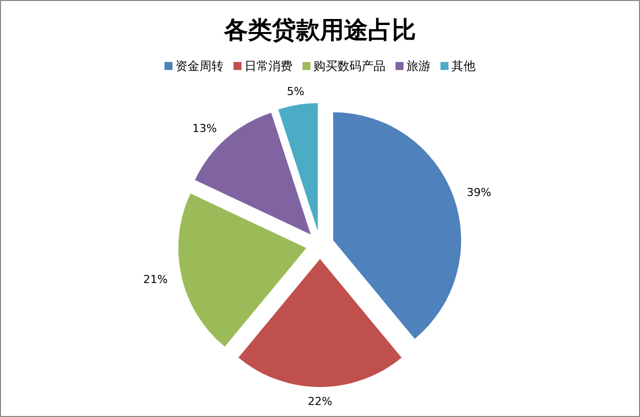  I want to click on legend-label: 其他, so click(464, 66).